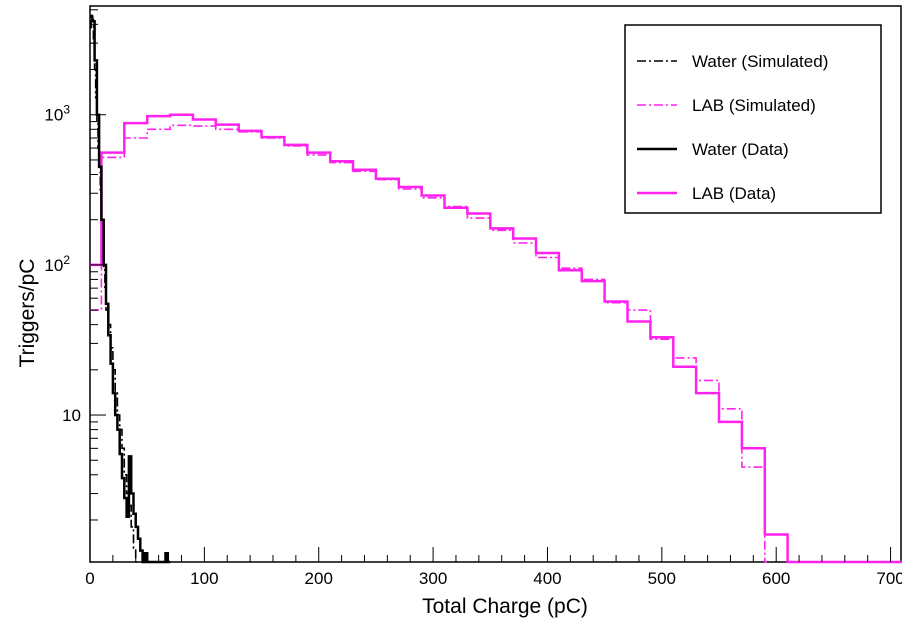  What do you see at coordinates (57, 264) in the screenshot?
I see `y-tick-label: 10²` at bounding box center [57, 264].